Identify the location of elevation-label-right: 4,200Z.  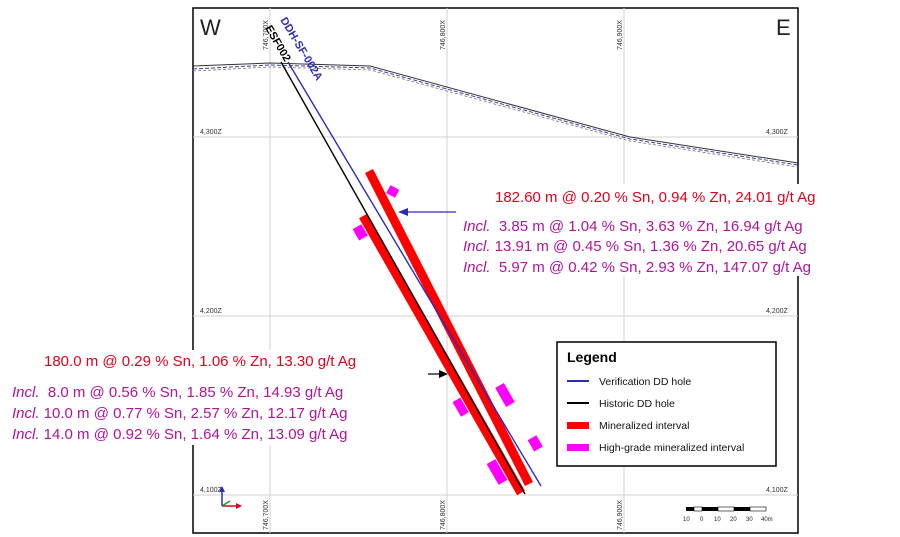
(777, 311).